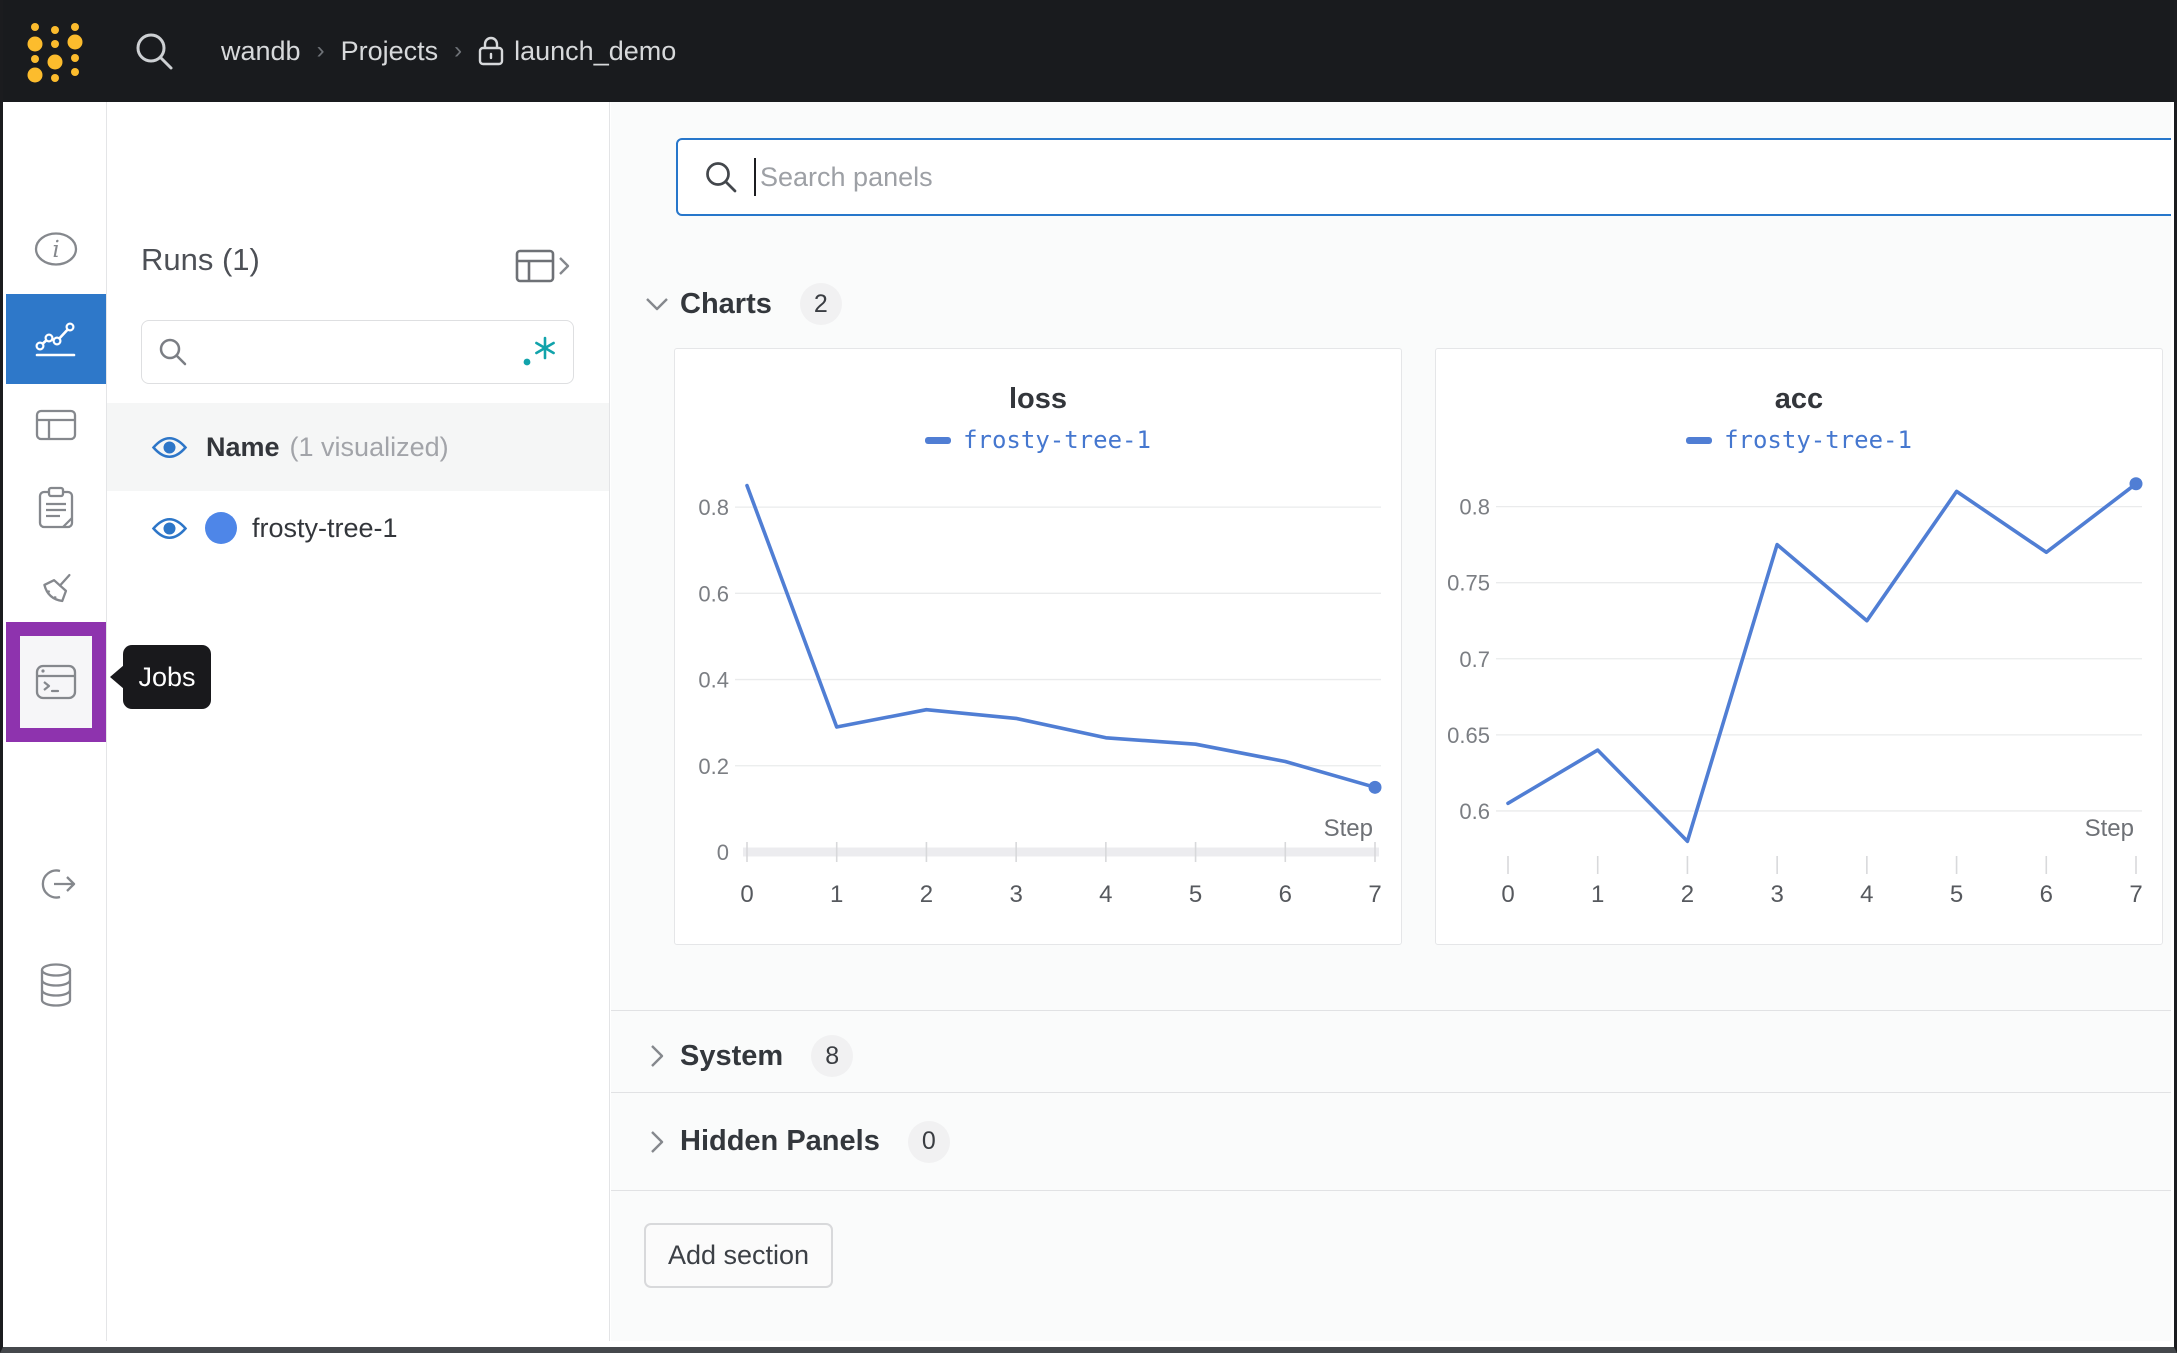 This screenshot has height=1353, width=2177. I want to click on jobs-tooltip: Jobs, so click(160, 677).